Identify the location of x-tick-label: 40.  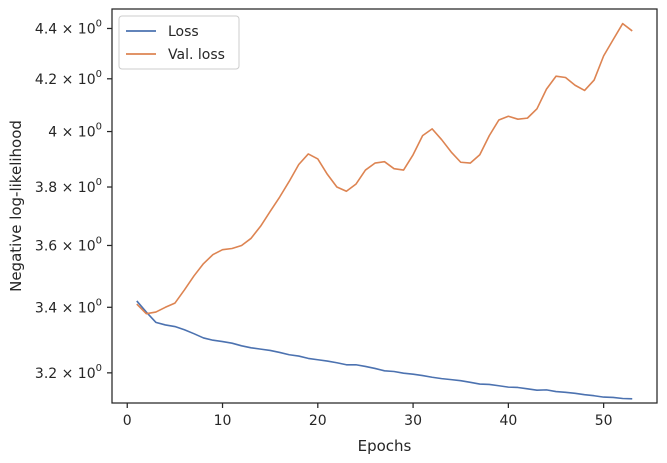
(508, 421).